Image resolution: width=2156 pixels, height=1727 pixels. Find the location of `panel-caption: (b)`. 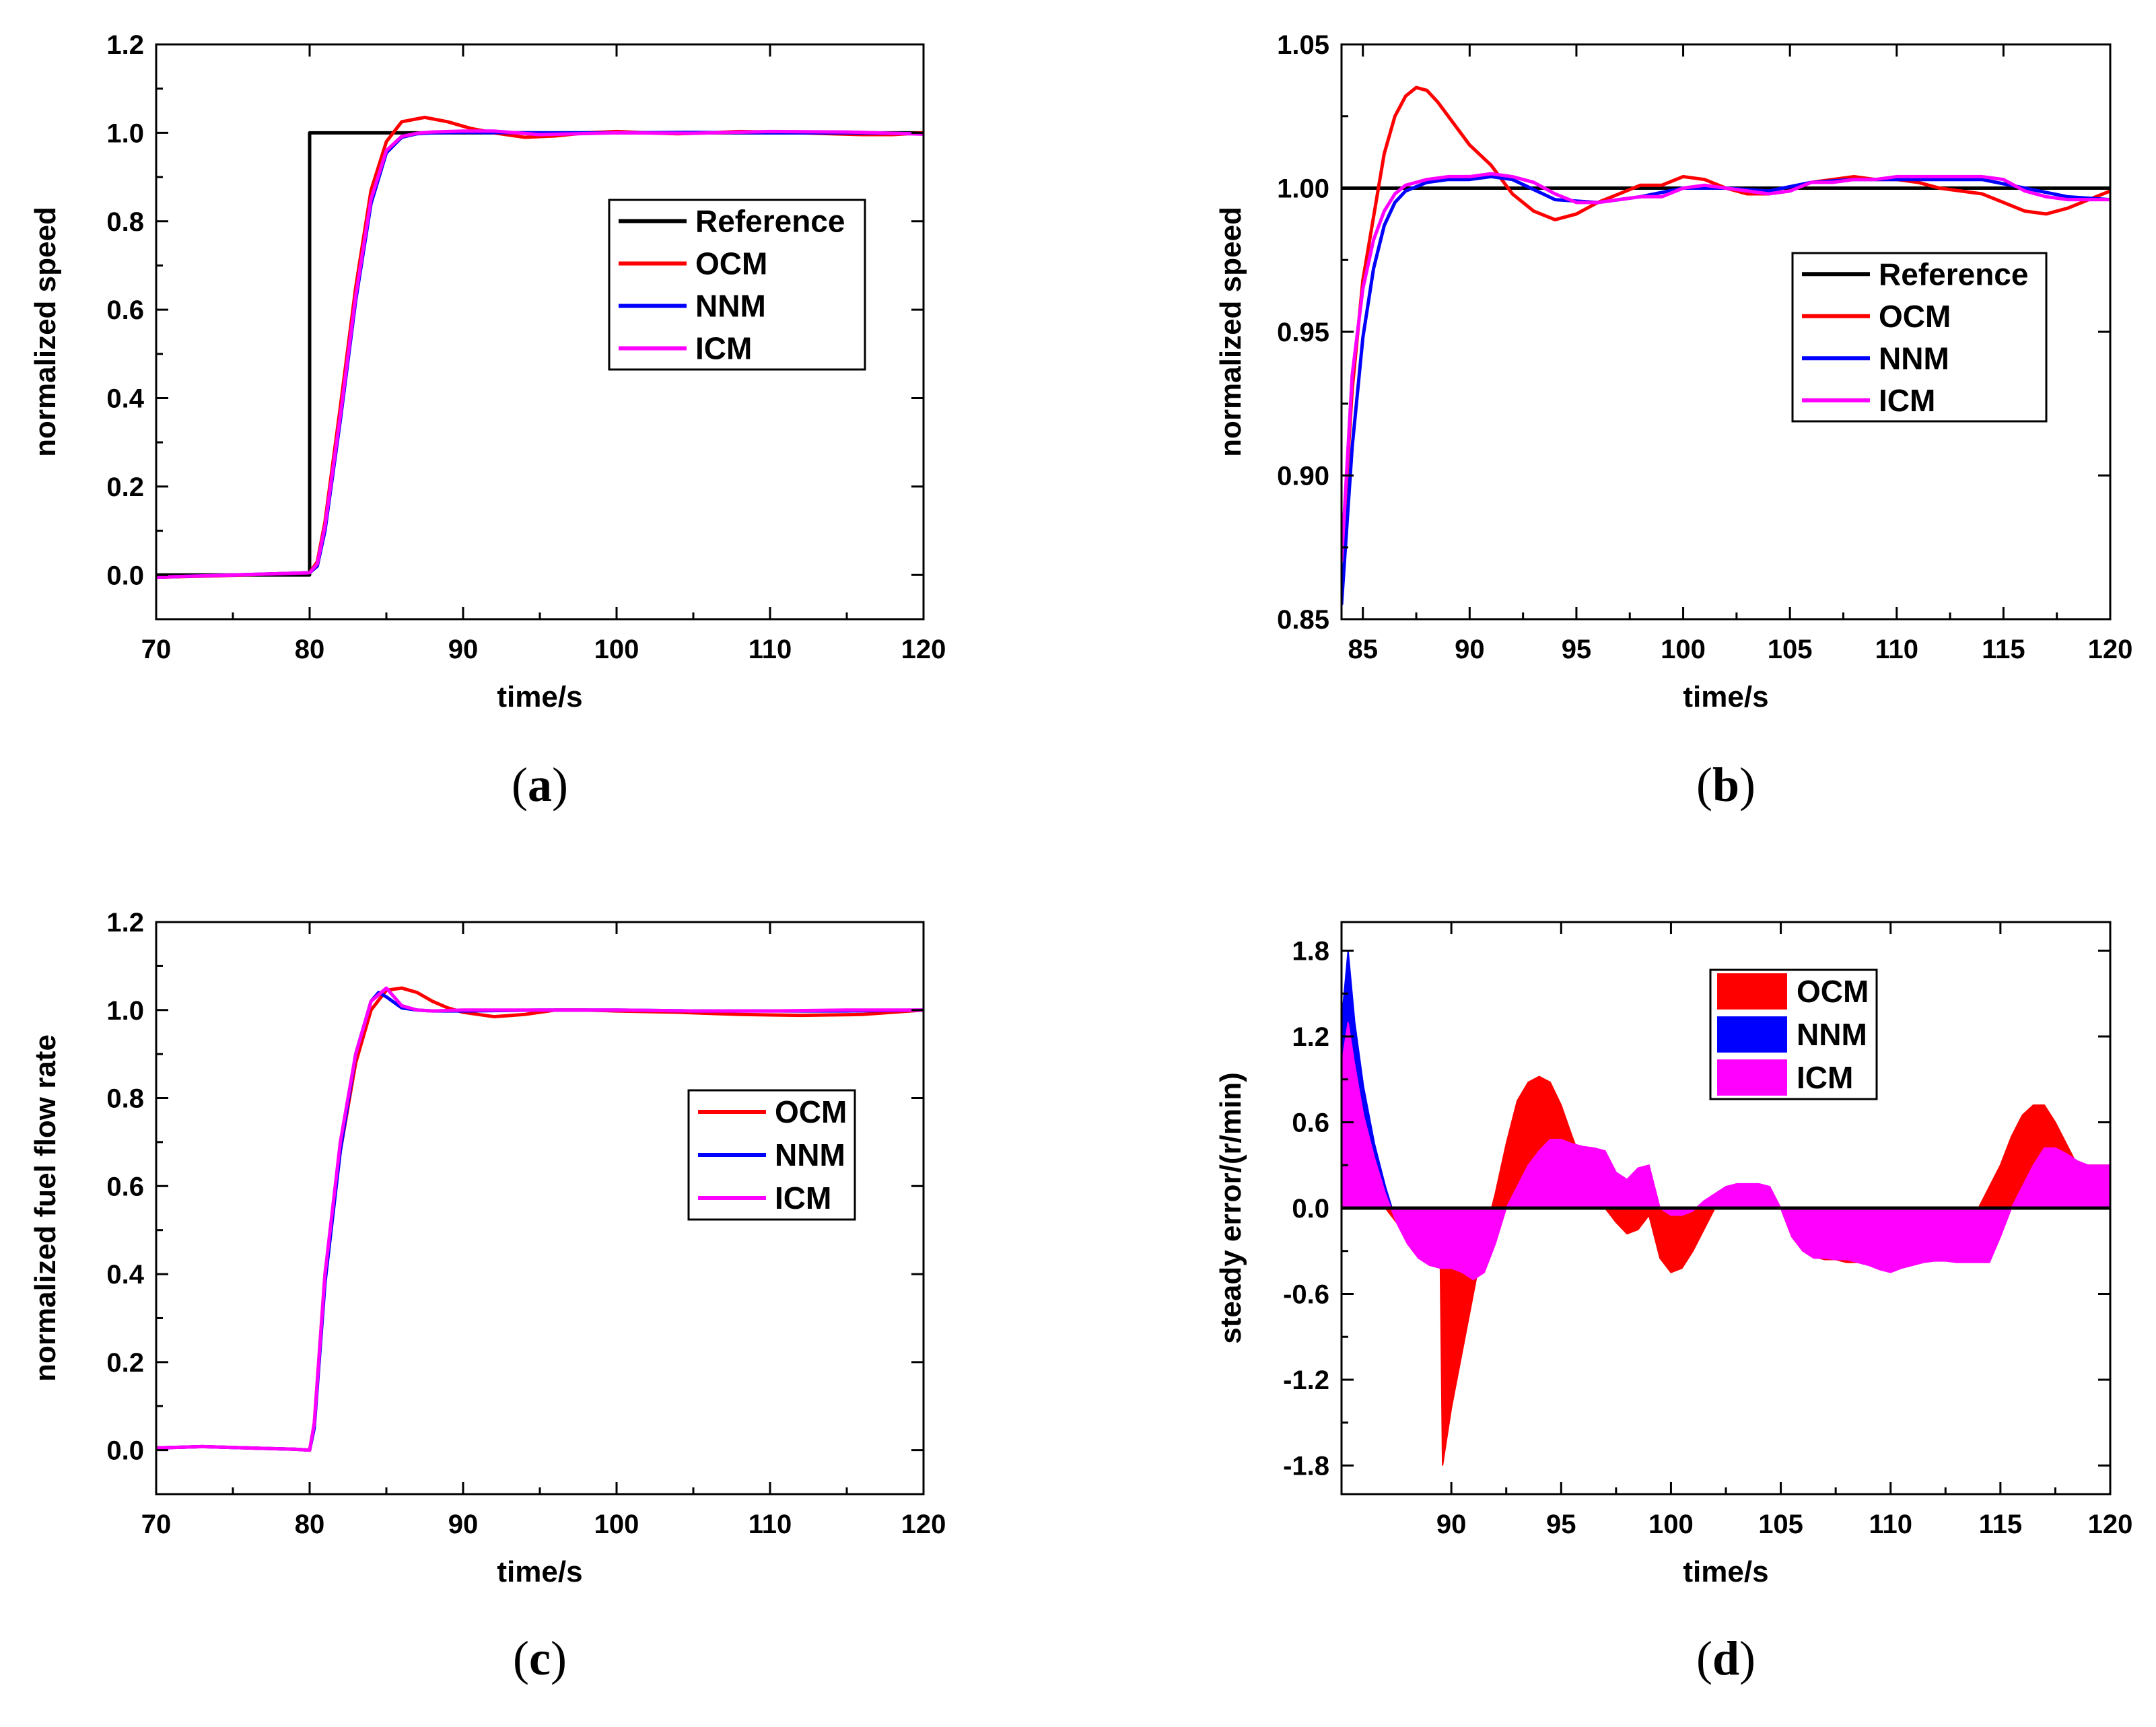

panel-caption: (b) is located at coordinates (1725, 785).